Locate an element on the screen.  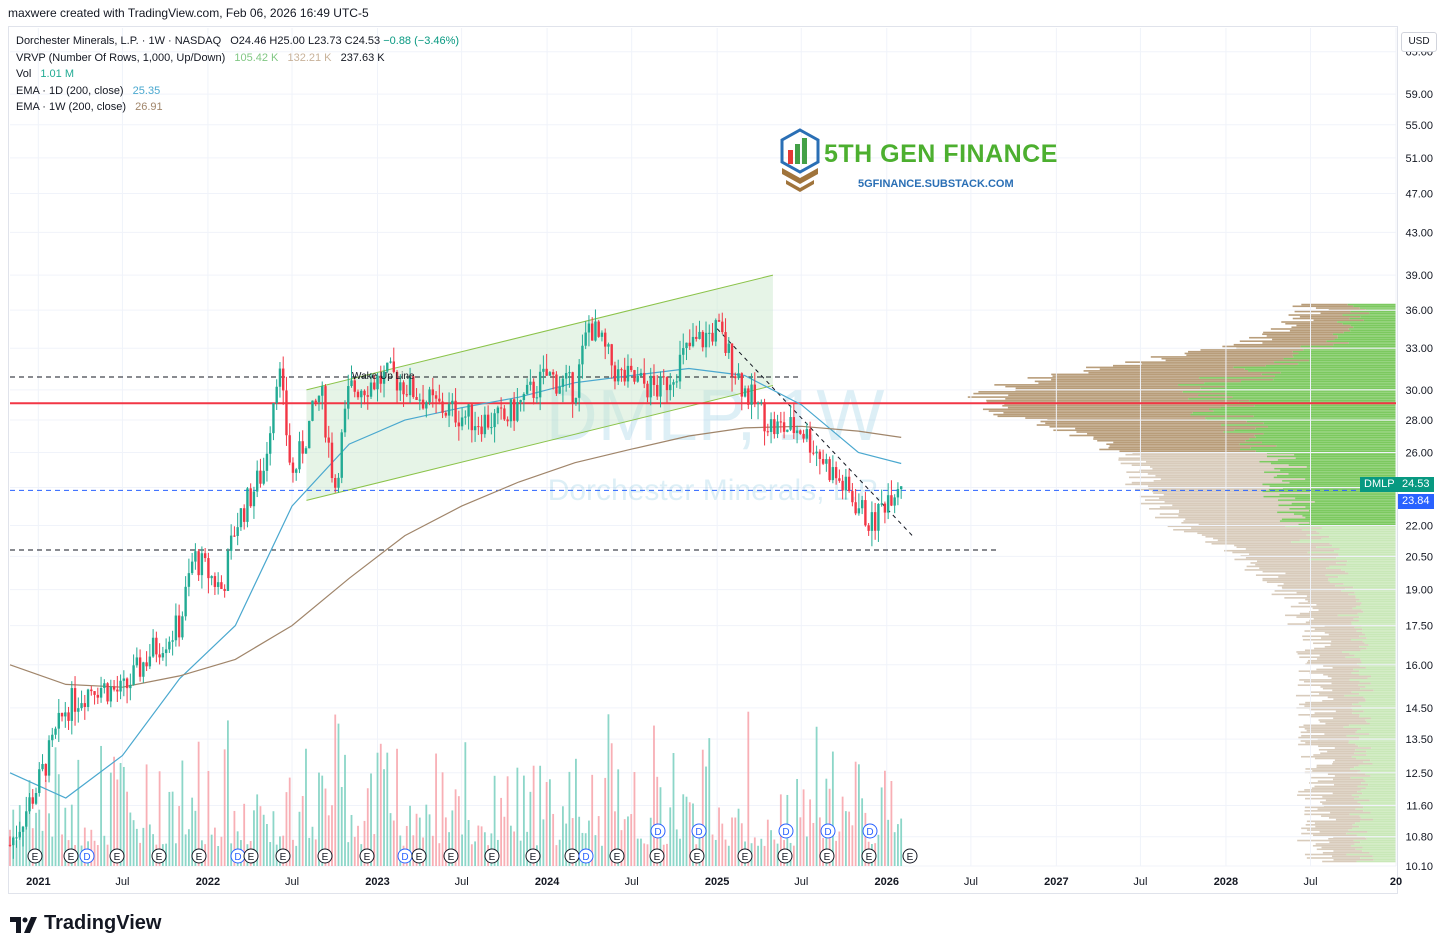
time-tick-label: 2022 is located at coordinates (208, 882).